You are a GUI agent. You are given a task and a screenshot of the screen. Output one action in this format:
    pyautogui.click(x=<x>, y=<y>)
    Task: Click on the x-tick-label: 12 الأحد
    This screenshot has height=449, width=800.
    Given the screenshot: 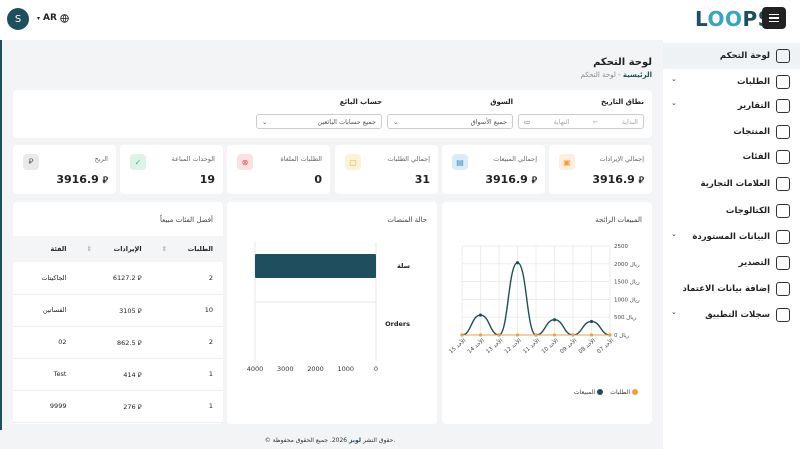 What is the action you would take?
    pyautogui.click(x=513, y=345)
    